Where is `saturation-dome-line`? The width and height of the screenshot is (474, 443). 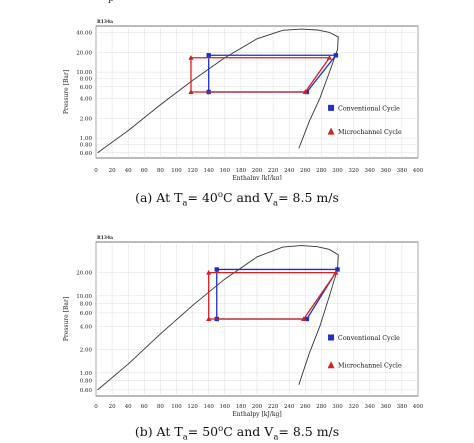 saturation-dome-line is located at coordinates (218, 91).